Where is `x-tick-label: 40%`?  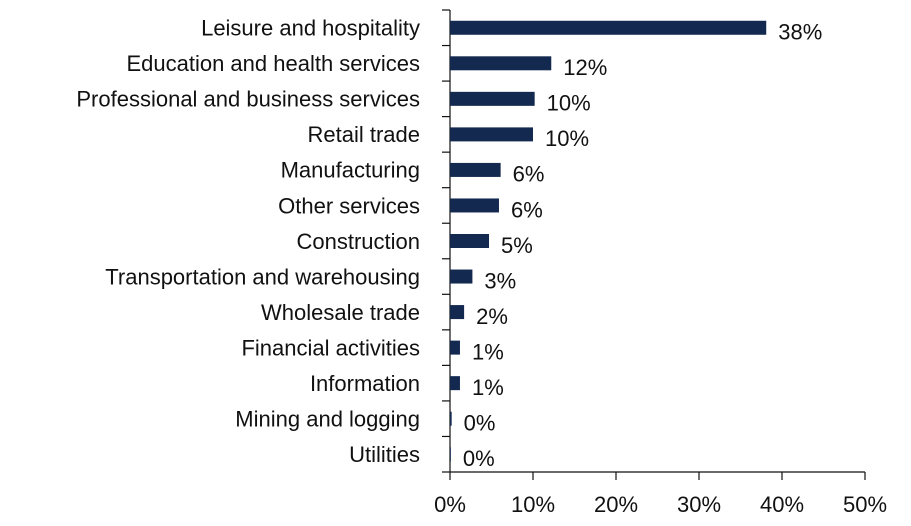
x-tick-label: 40% is located at coordinates (782, 504).